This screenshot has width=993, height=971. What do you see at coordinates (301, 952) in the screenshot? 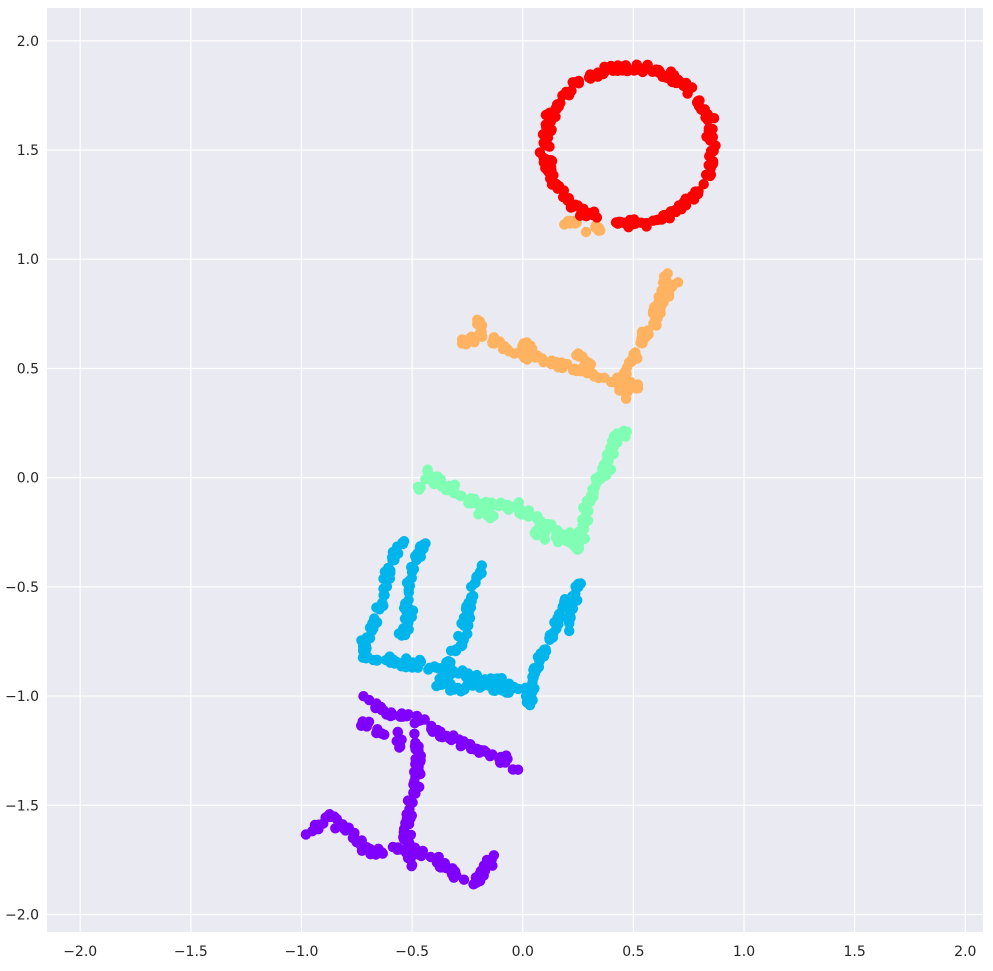
I see `x-tick-label: −1.0` at bounding box center [301, 952].